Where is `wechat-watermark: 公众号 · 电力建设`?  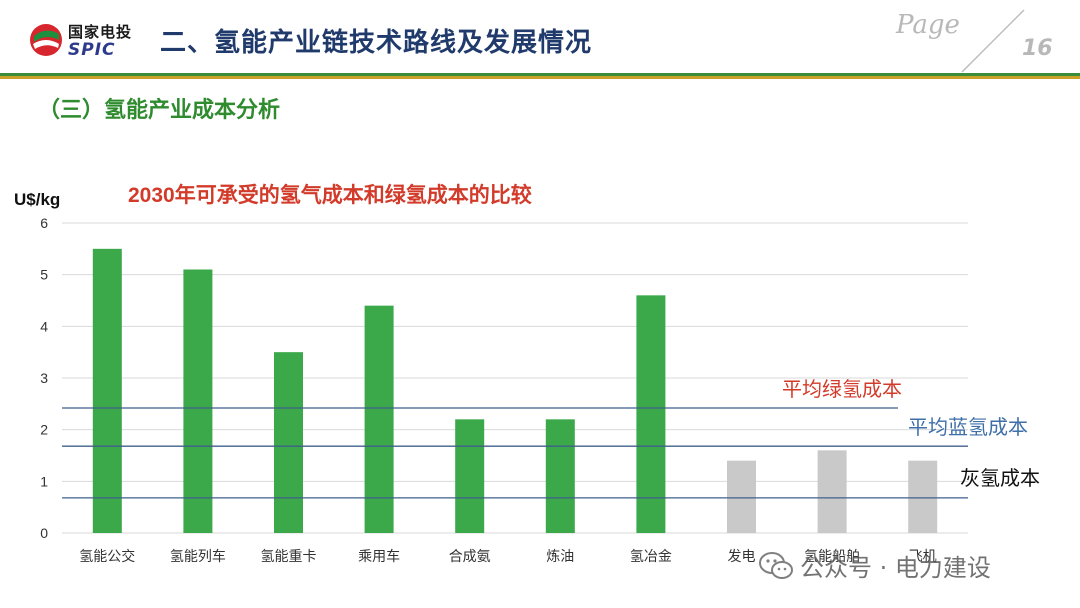
wechat-watermark: 公众号 · 电力建设 is located at coordinates (874, 566).